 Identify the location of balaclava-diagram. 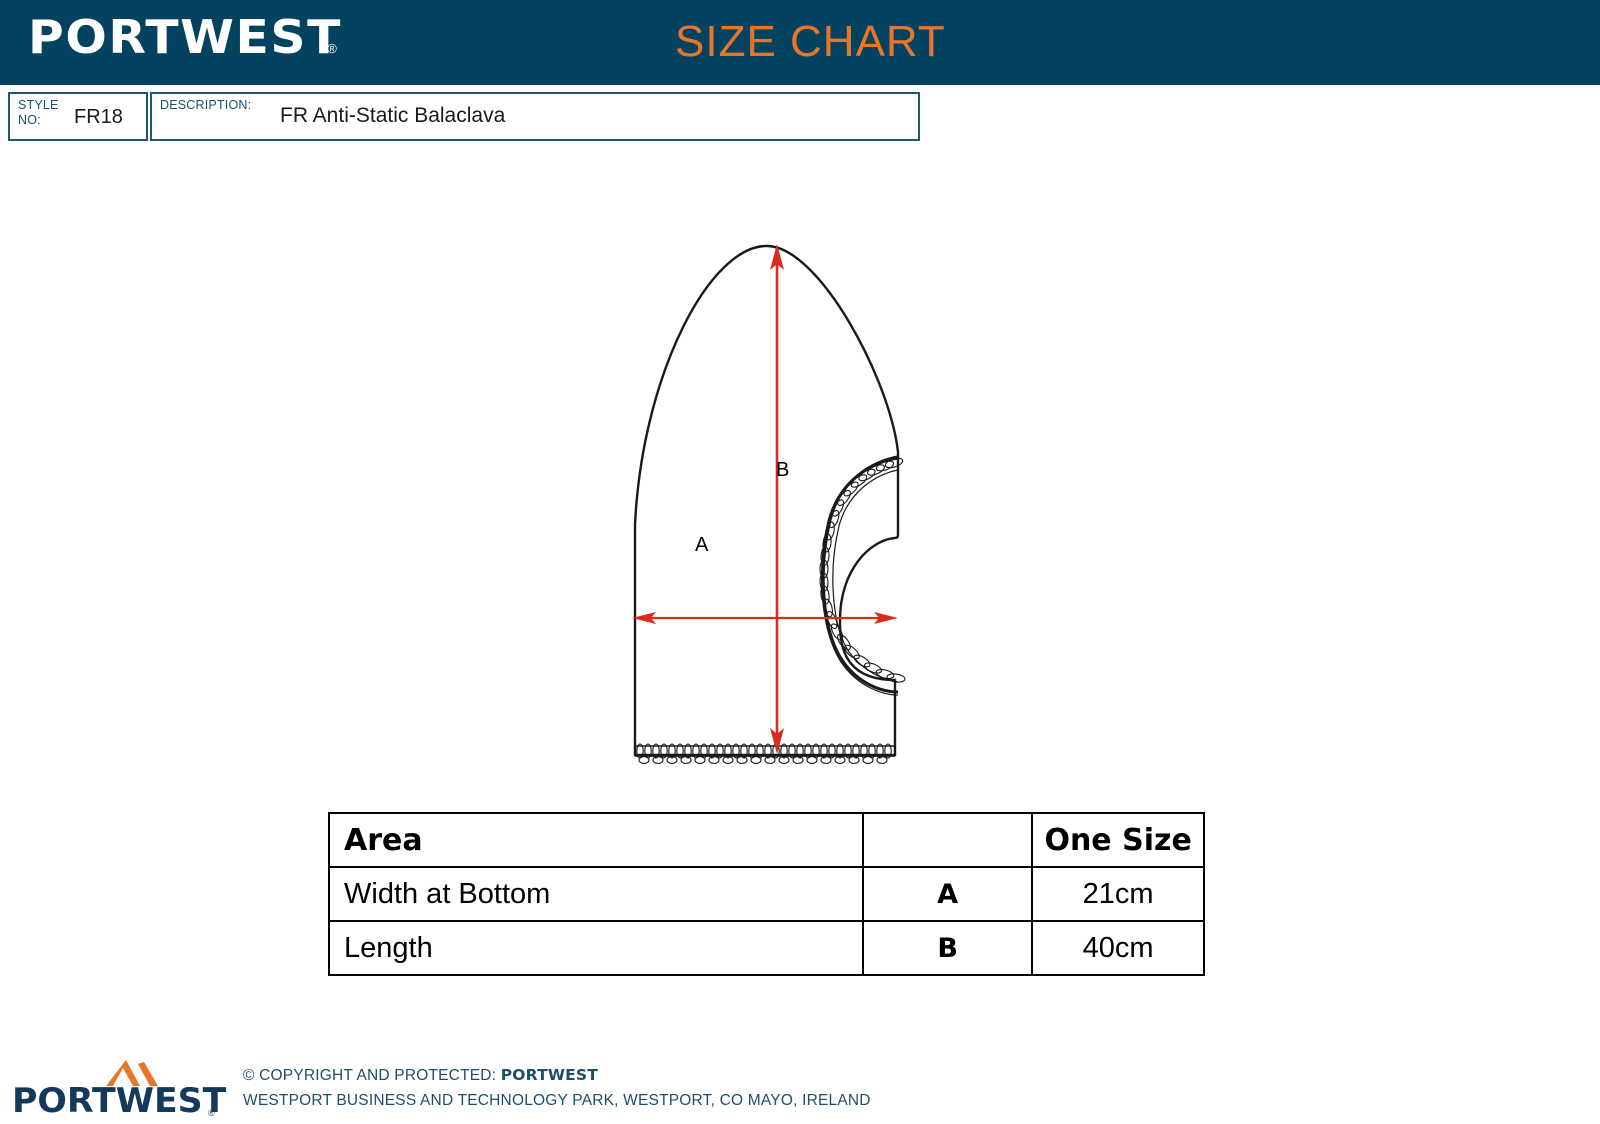
(770, 480).